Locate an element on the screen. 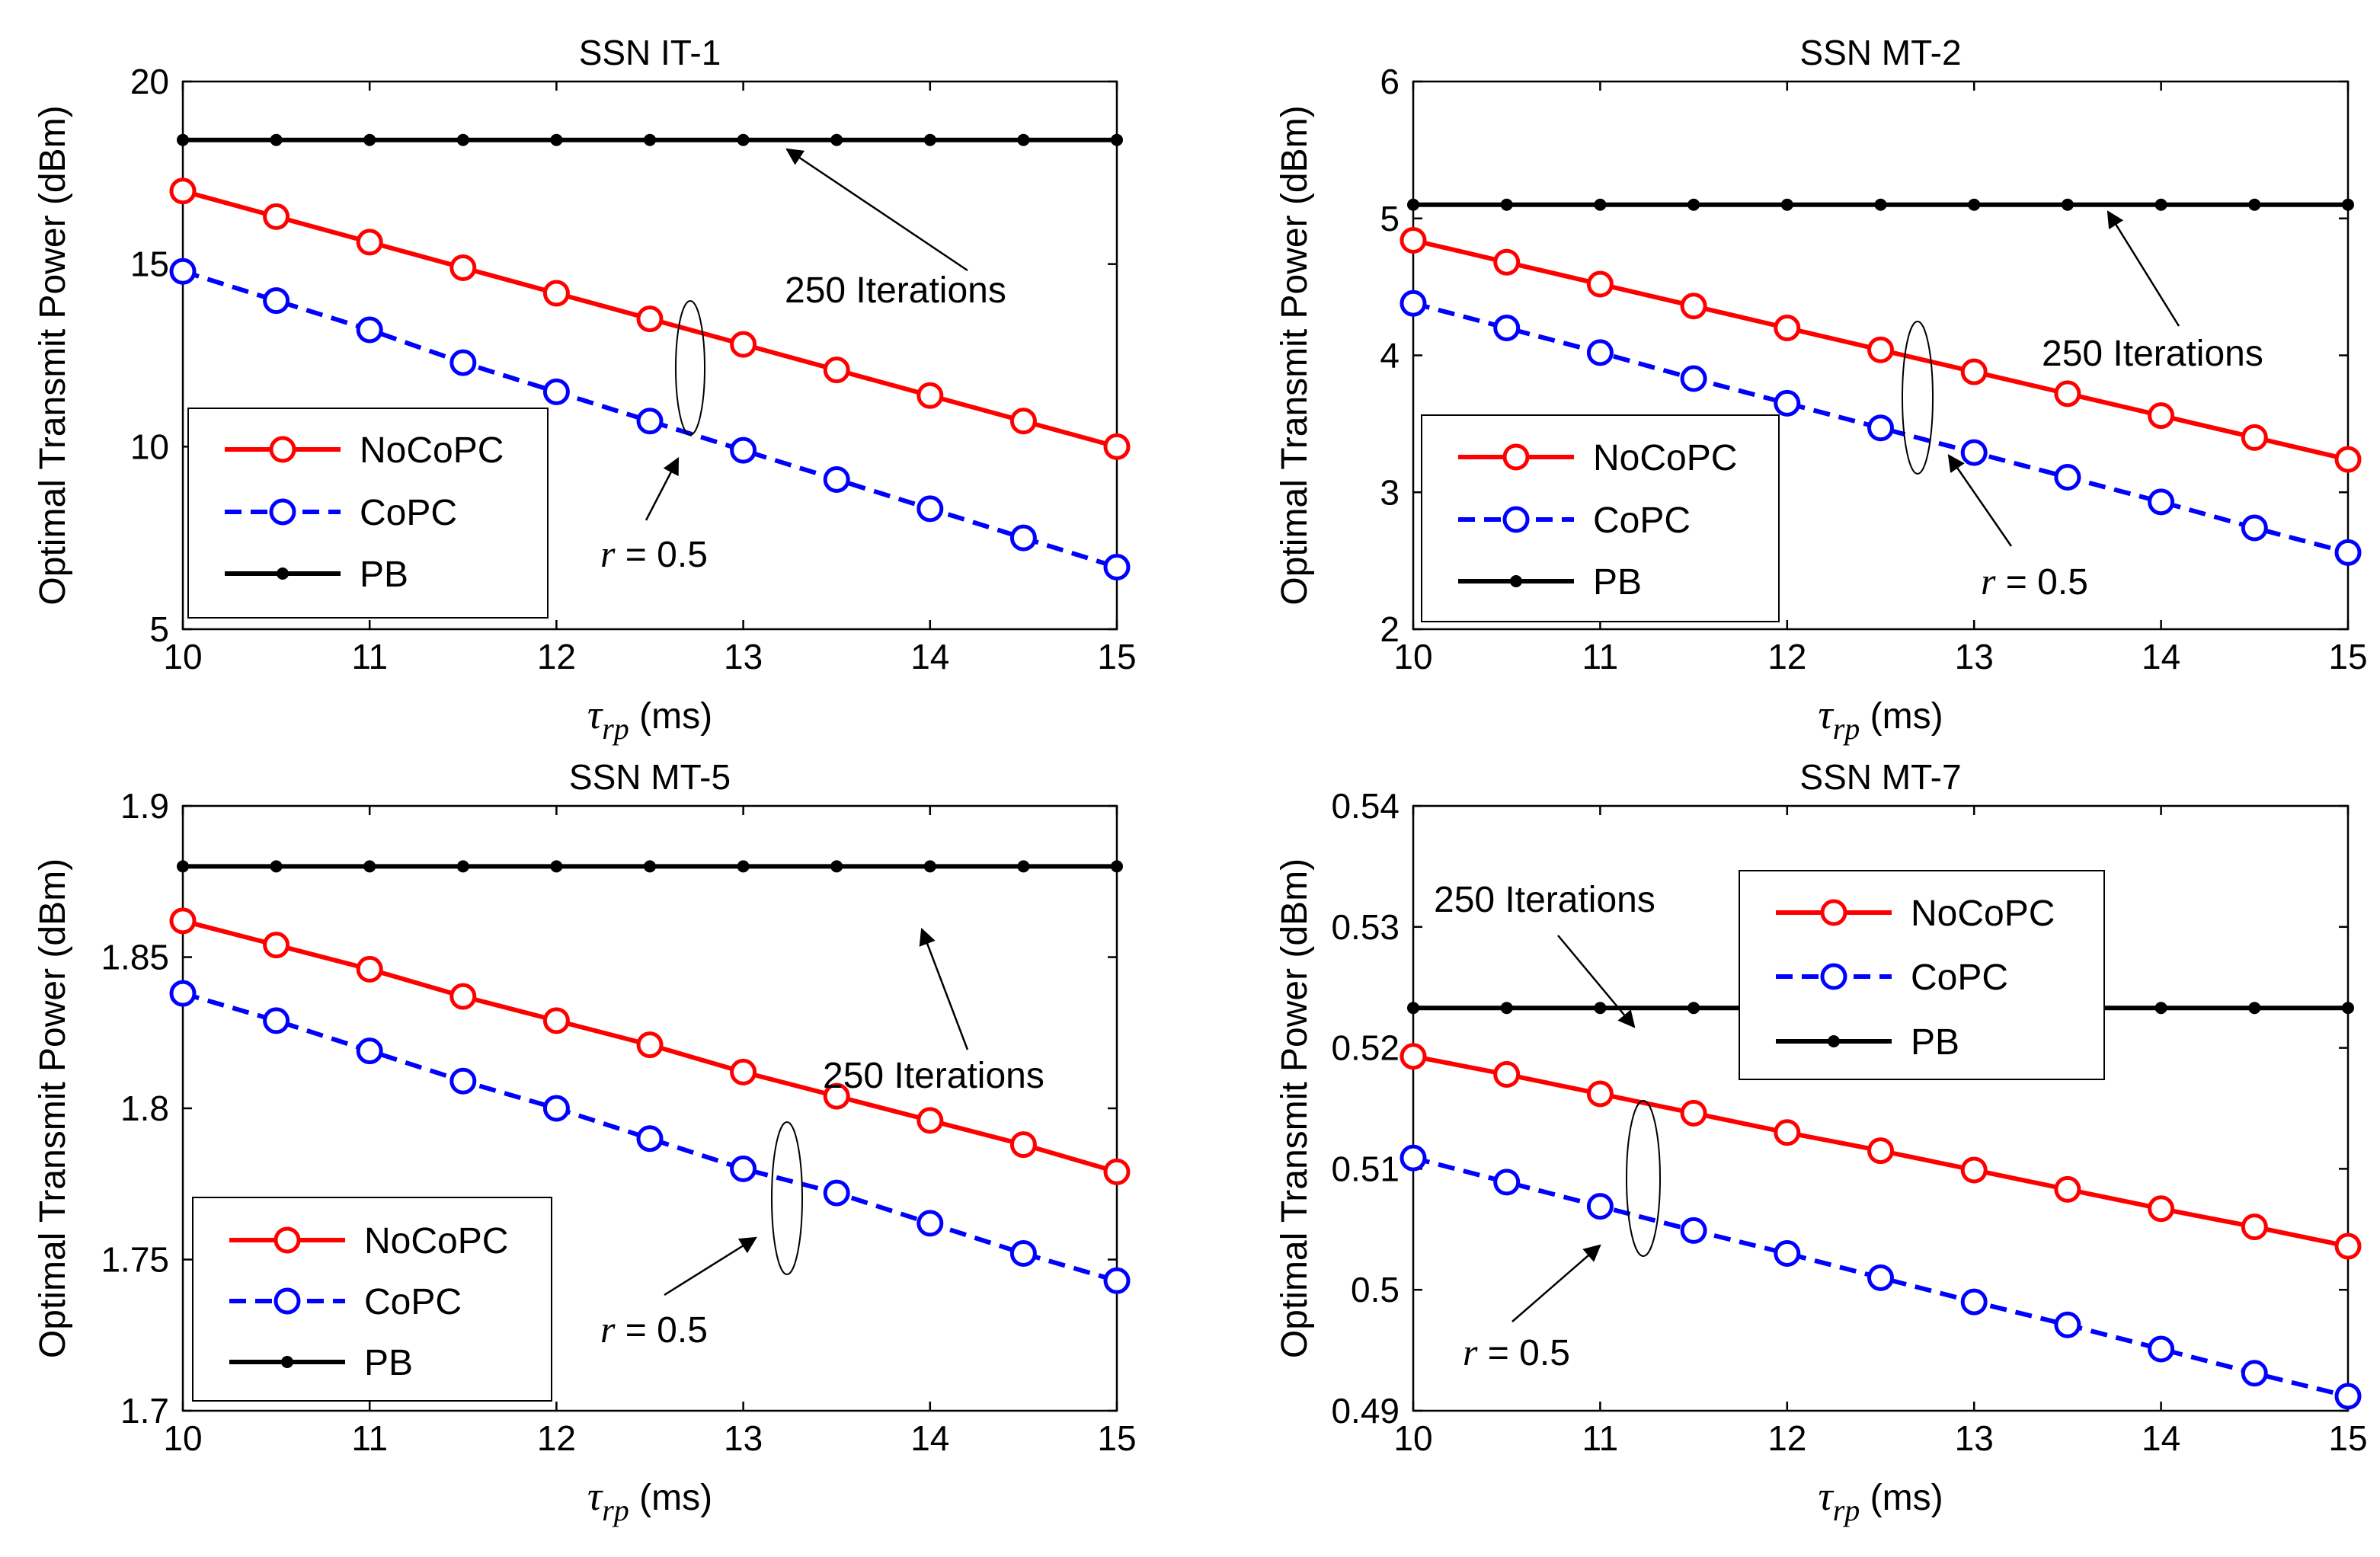 The height and width of the screenshot is (1557, 2380). iterations-arrow is located at coordinates (876, 210).